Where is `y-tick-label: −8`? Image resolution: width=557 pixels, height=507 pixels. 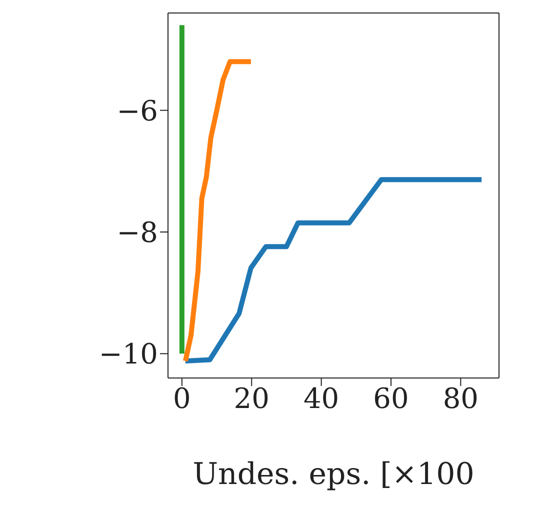 y-tick-label: −8 is located at coordinates (137, 232).